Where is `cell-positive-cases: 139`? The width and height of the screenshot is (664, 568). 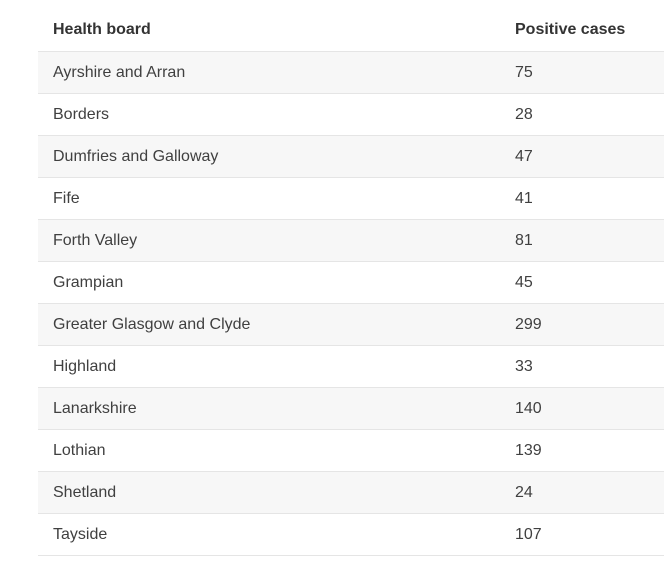 cell-positive-cases: 139 is located at coordinates (582, 450).